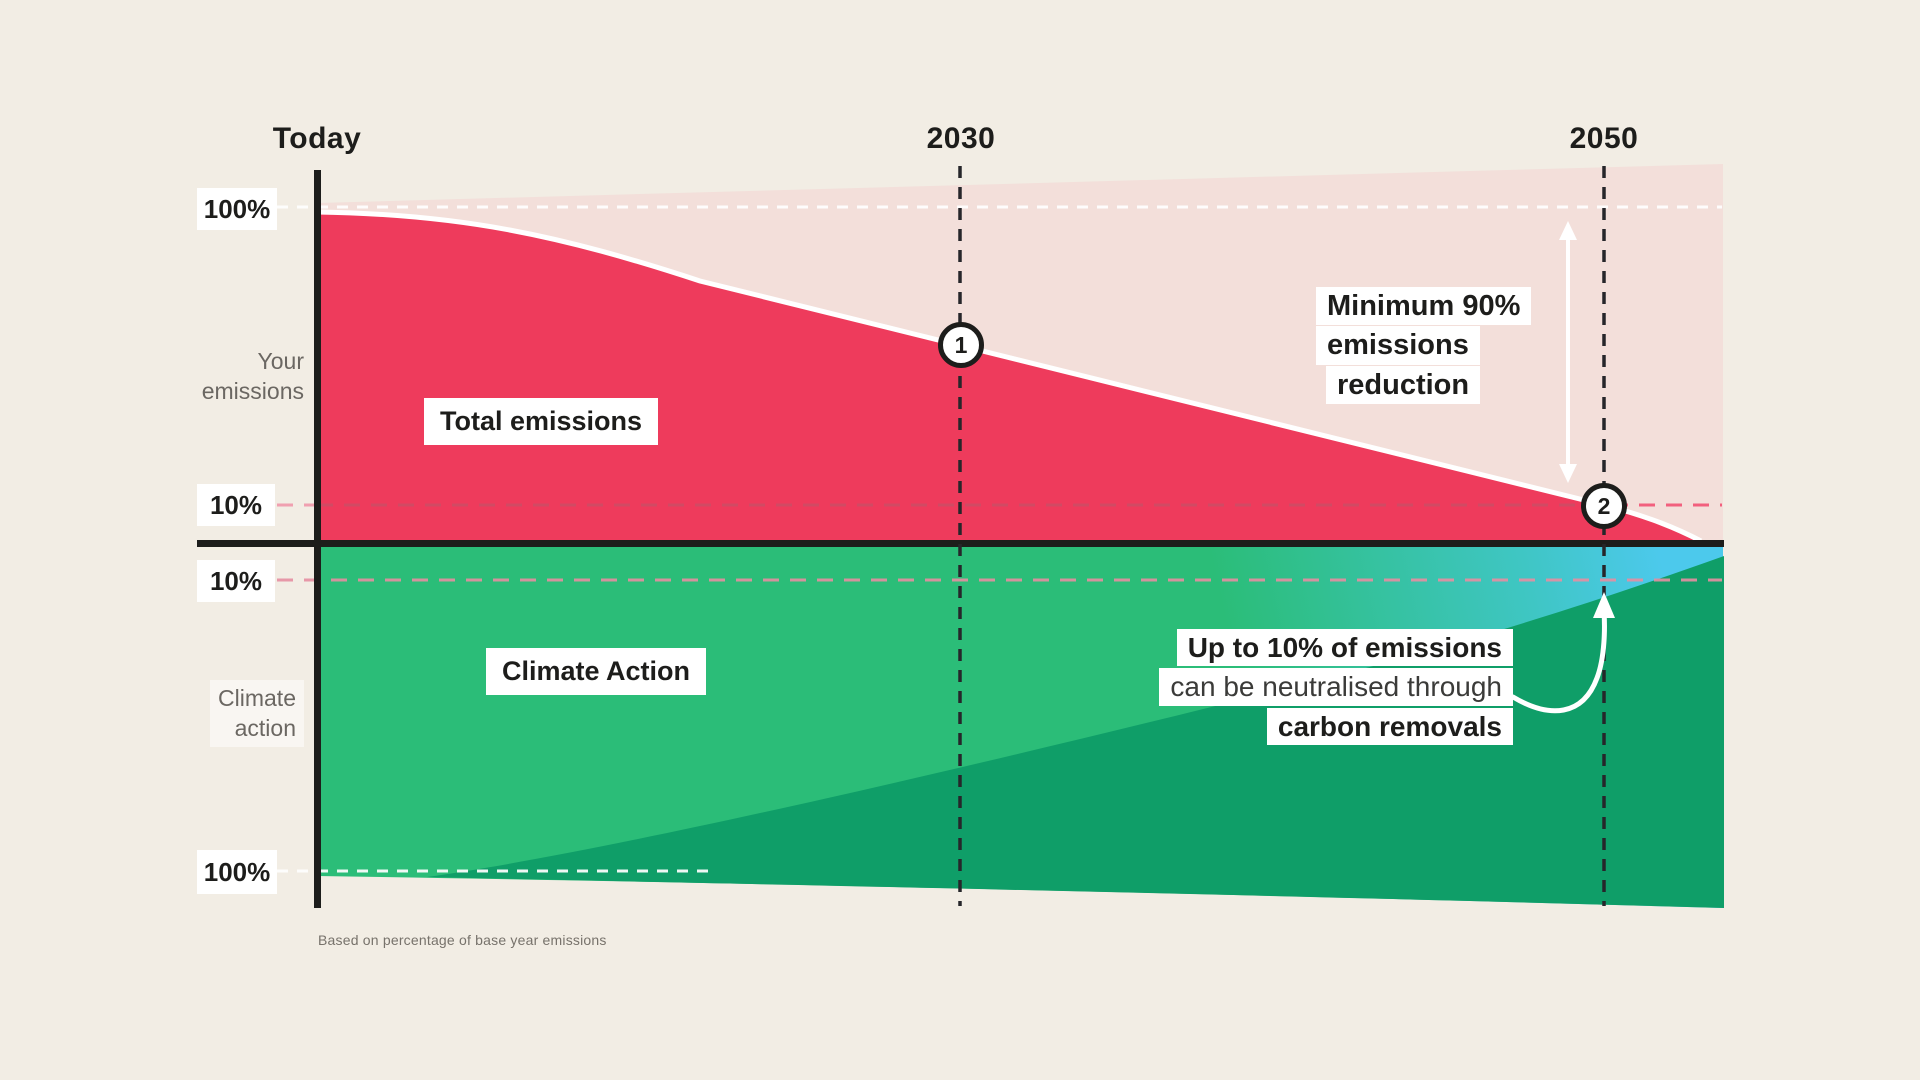  I want to click on zero-axis-line, so click(960, 543).